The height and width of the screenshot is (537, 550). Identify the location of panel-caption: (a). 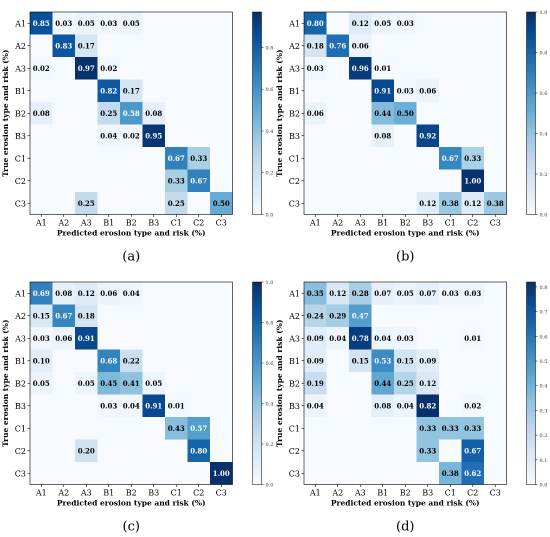
(131, 257).